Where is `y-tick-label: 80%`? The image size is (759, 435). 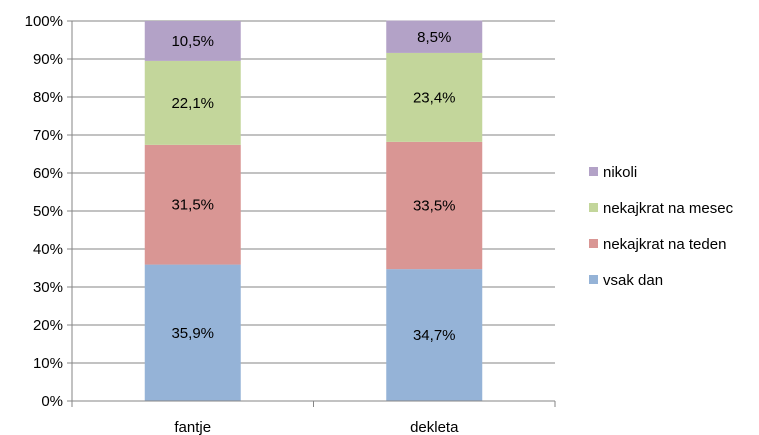
y-tick-label: 80% is located at coordinates (48, 97).